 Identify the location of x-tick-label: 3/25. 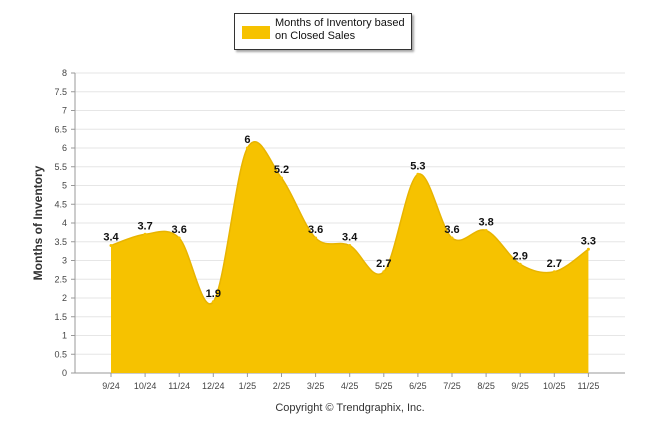
(316, 386).